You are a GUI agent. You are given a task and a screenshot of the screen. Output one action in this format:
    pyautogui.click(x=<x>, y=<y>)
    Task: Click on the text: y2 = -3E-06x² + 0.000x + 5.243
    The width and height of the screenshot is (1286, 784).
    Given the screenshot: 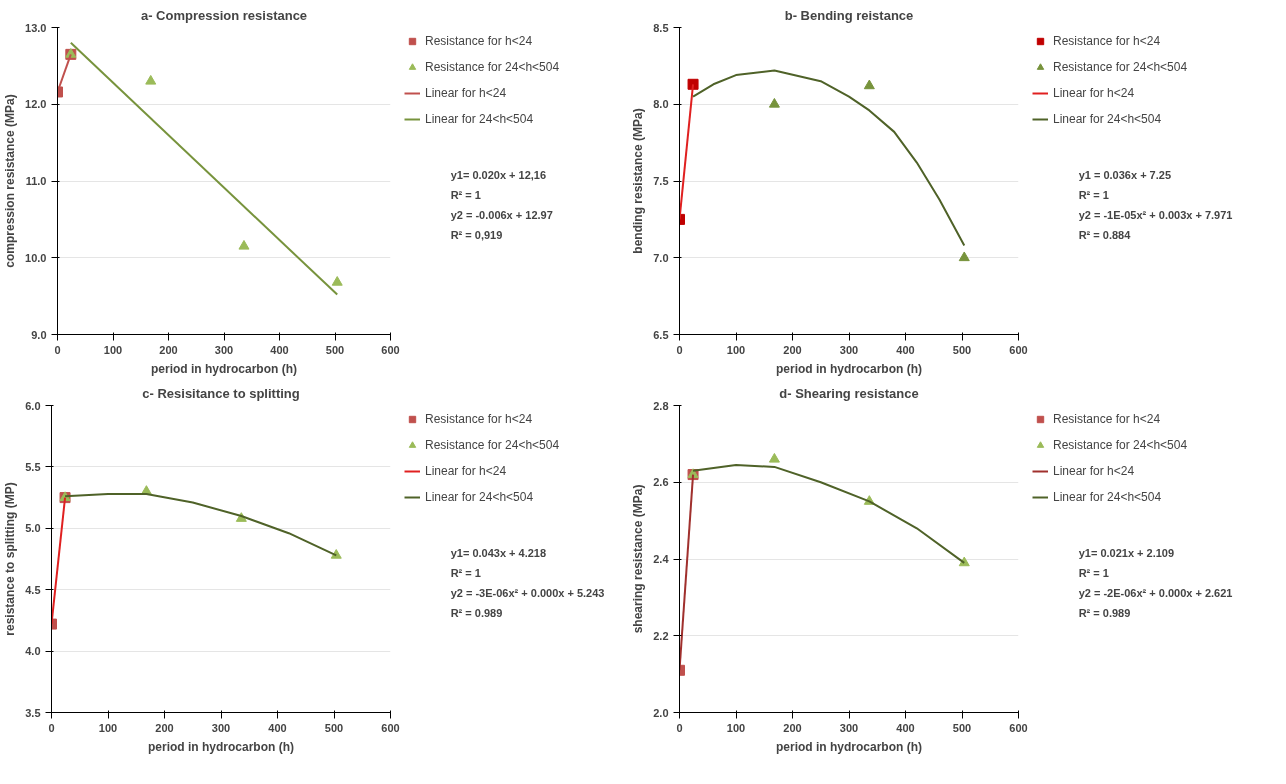 What is the action you would take?
    pyautogui.click(x=527, y=592)
    